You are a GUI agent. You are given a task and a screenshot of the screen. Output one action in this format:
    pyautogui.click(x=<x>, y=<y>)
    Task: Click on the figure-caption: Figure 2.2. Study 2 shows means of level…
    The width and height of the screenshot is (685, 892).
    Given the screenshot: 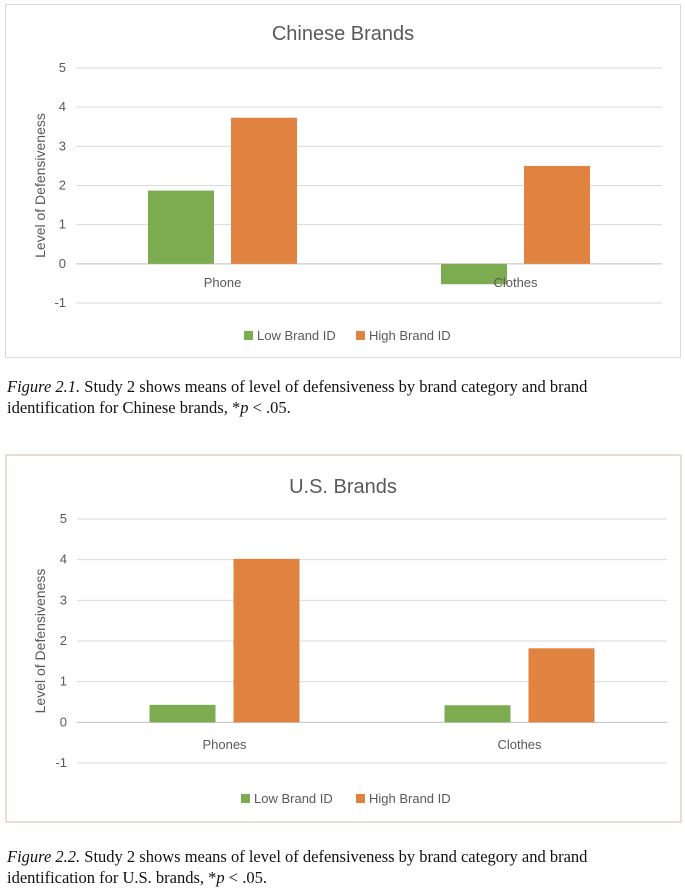 What is the action you would take?
    pyautogui.click(x=342, y=867)
    